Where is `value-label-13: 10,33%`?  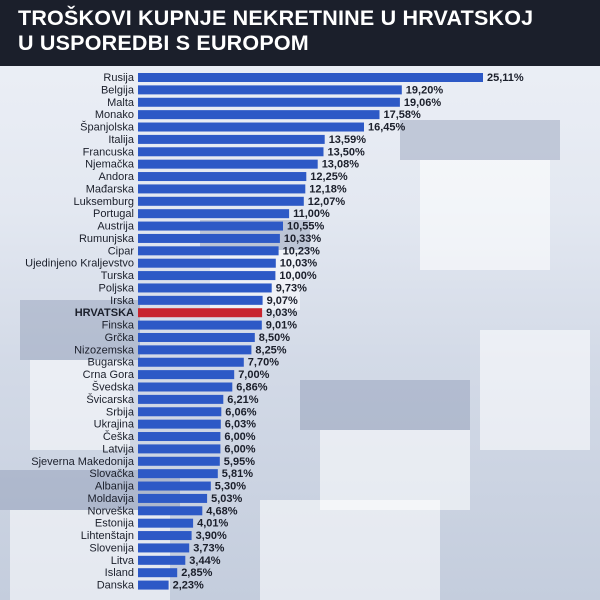
value-label-13: 10,33% is located at coordinates (303, 239).